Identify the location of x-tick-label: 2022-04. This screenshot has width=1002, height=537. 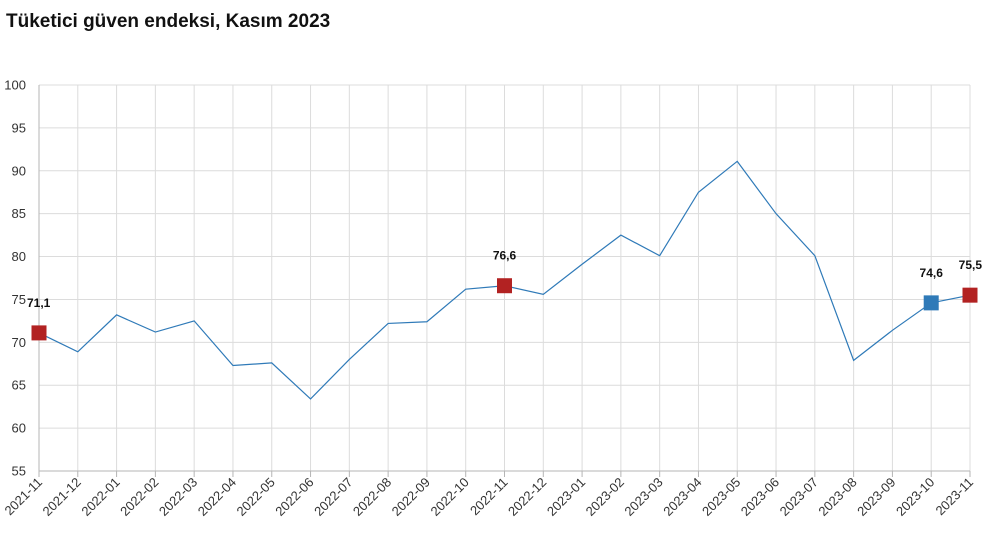
(217, 497).